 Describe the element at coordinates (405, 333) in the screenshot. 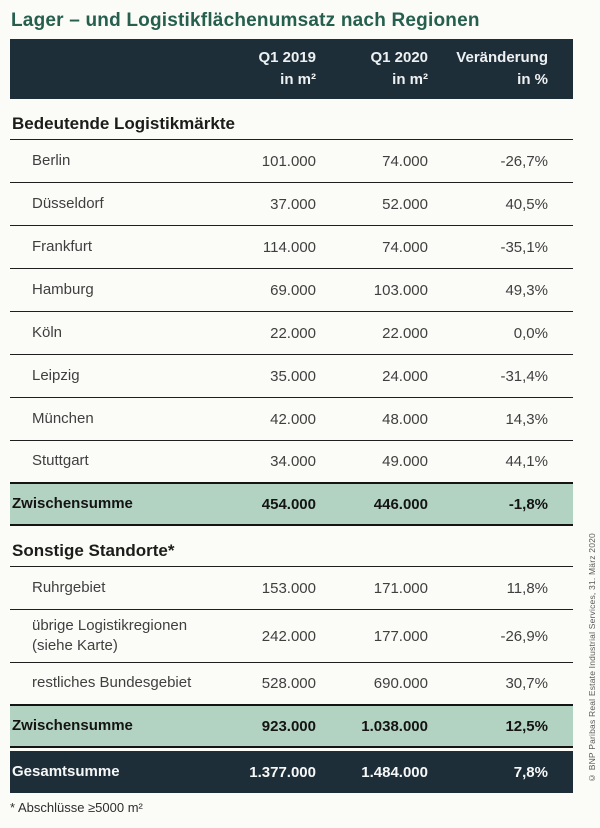

I see `value-q1-2020: 22.000` at that location.